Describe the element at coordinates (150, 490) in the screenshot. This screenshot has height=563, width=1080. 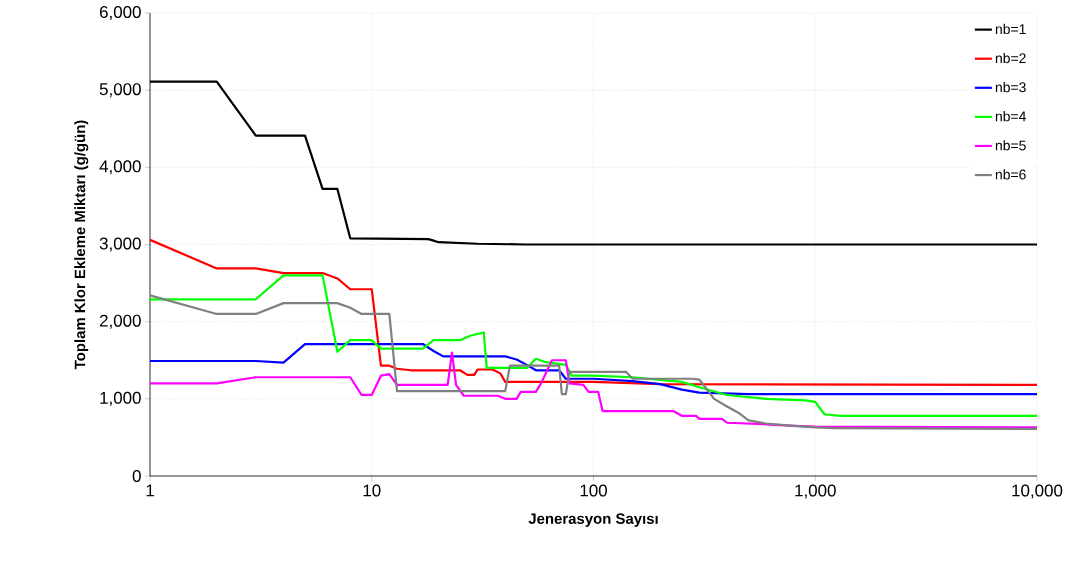
I see `x-tick-label: 1` at that location.